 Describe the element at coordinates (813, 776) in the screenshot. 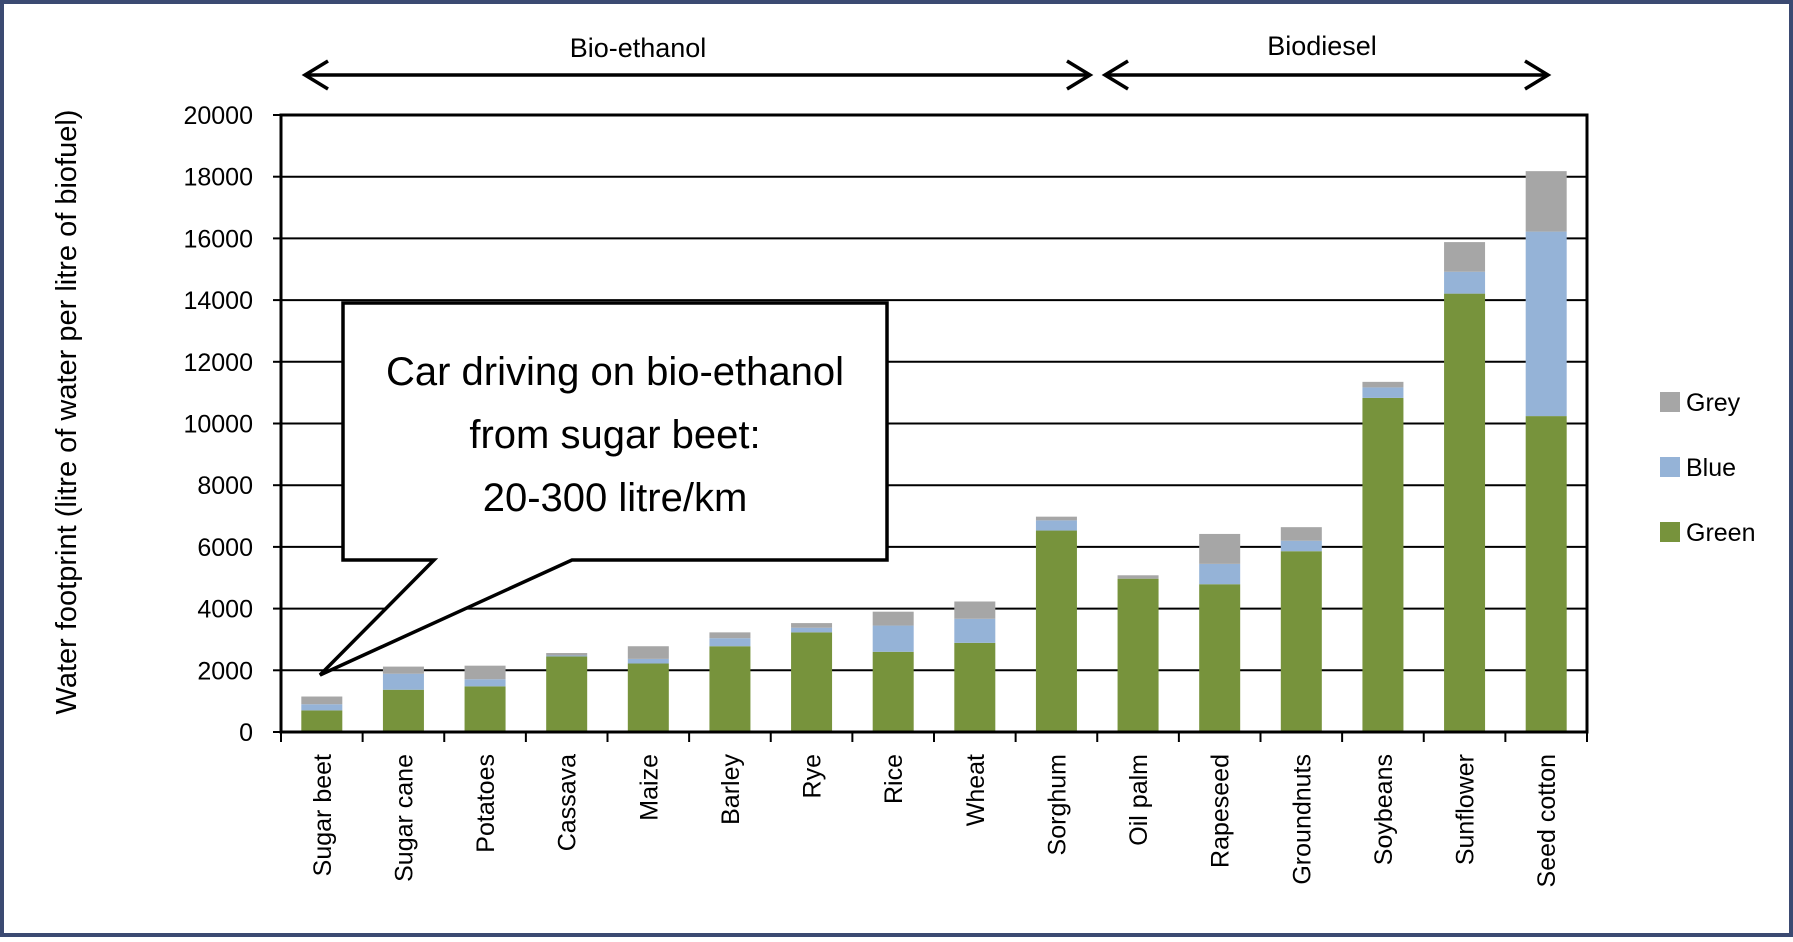

I see `x-tick-label: Rye` at that location.